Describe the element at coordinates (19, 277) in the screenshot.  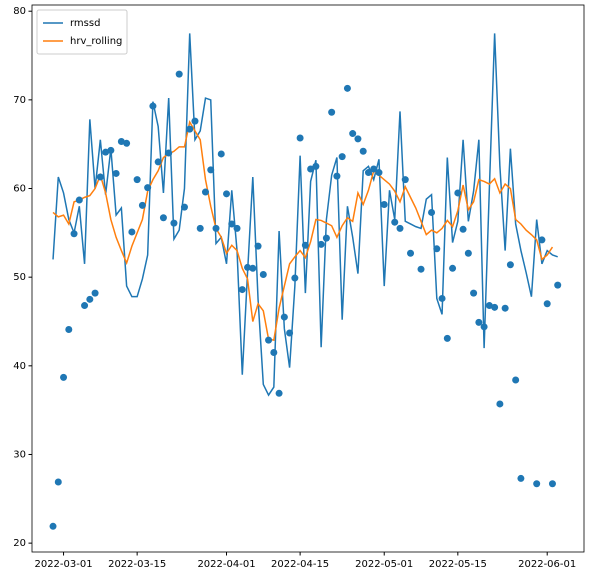
I see `y-tick-label: 50` at that location.